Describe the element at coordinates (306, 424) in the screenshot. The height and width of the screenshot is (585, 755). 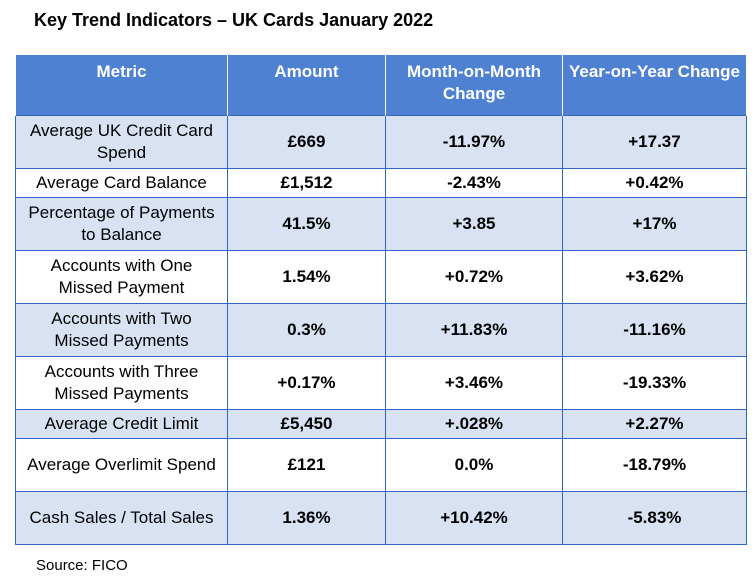
I see `amount-cell: £5,450` at that location.